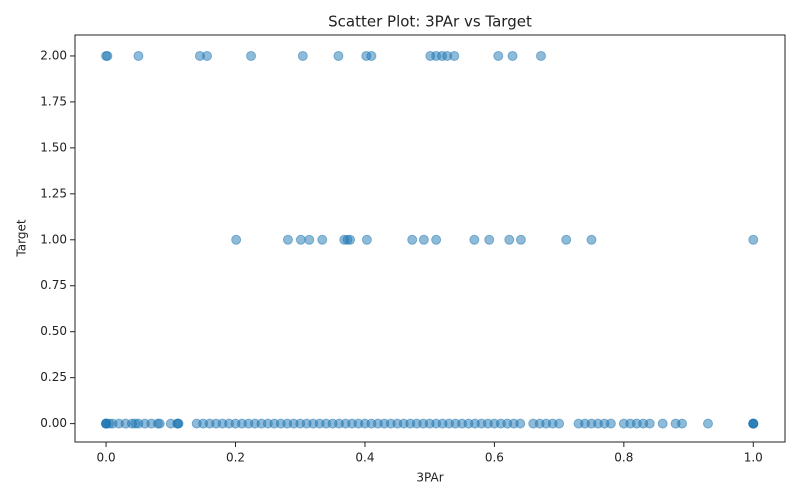 The height and width of the screenshot is (500, 800). I want to click on x-tick-label: 0.8, so click(623, 458).